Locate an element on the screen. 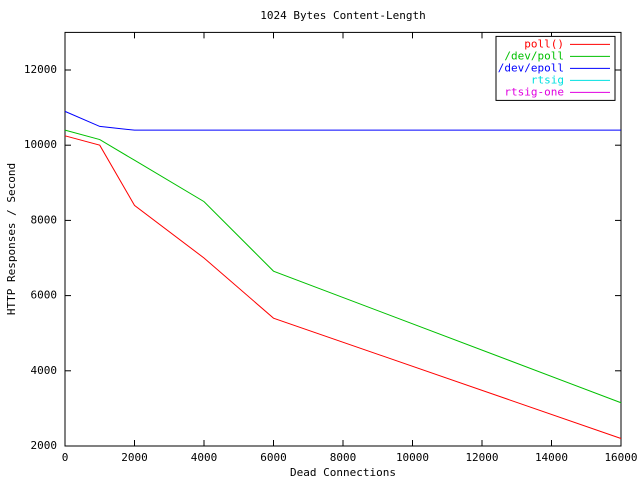  series-line is located at coordinates (342, 120).